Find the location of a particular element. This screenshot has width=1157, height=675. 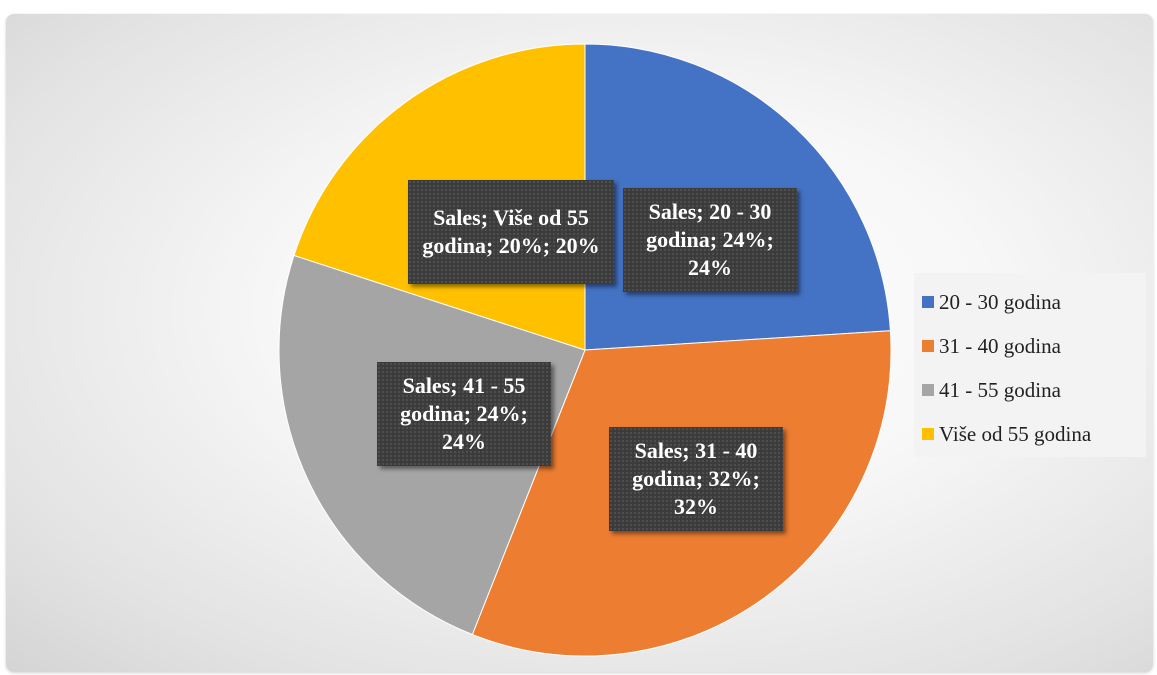

legend-label: Više od 55 godina is located at coordinates (1015, 433).